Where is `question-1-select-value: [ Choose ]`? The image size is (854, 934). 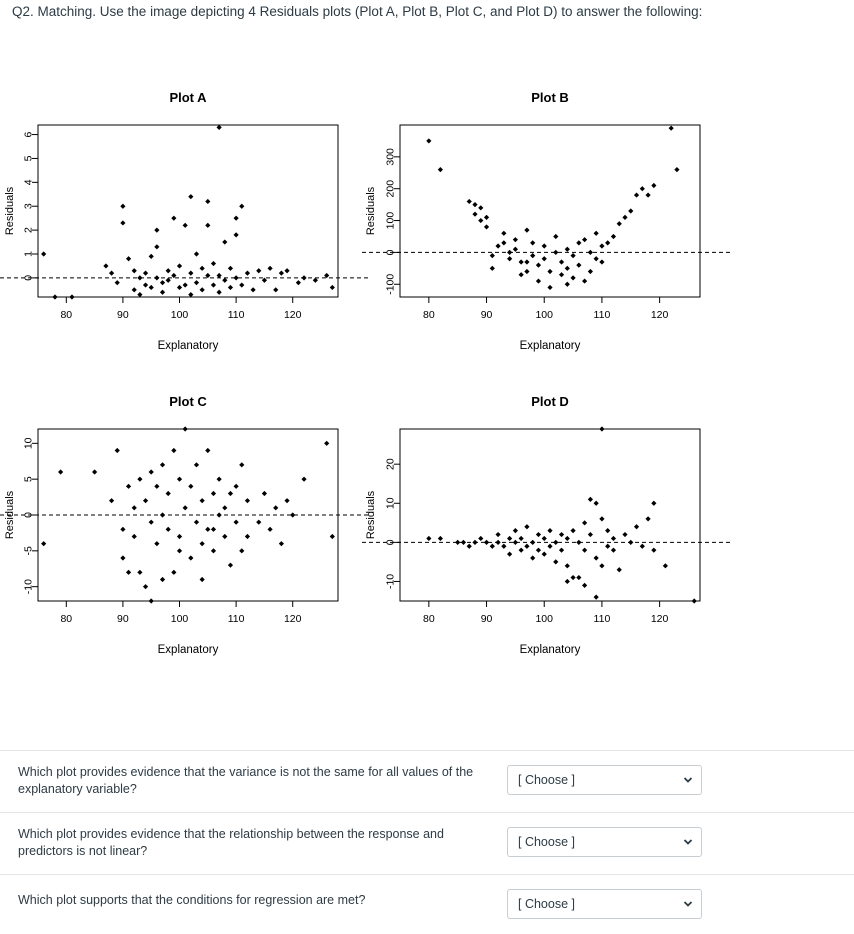
question-1-select-value: [ Choose ] is located at coordinates (546, 780).